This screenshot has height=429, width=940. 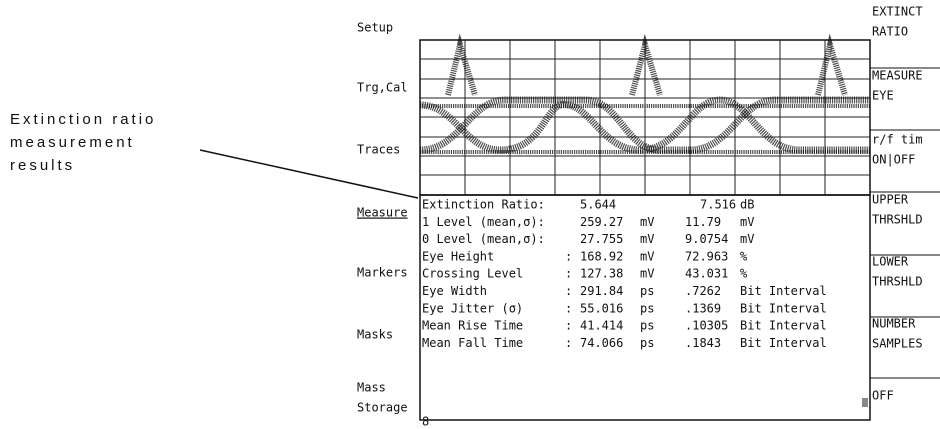 I want to click on footer-text: 8, so click(x=425, y=422).